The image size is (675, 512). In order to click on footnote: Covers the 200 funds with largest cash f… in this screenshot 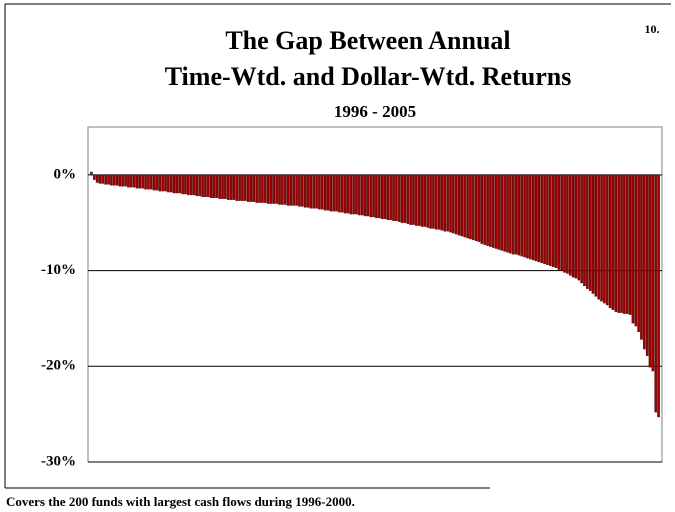, I will do `click(180, 501)`.